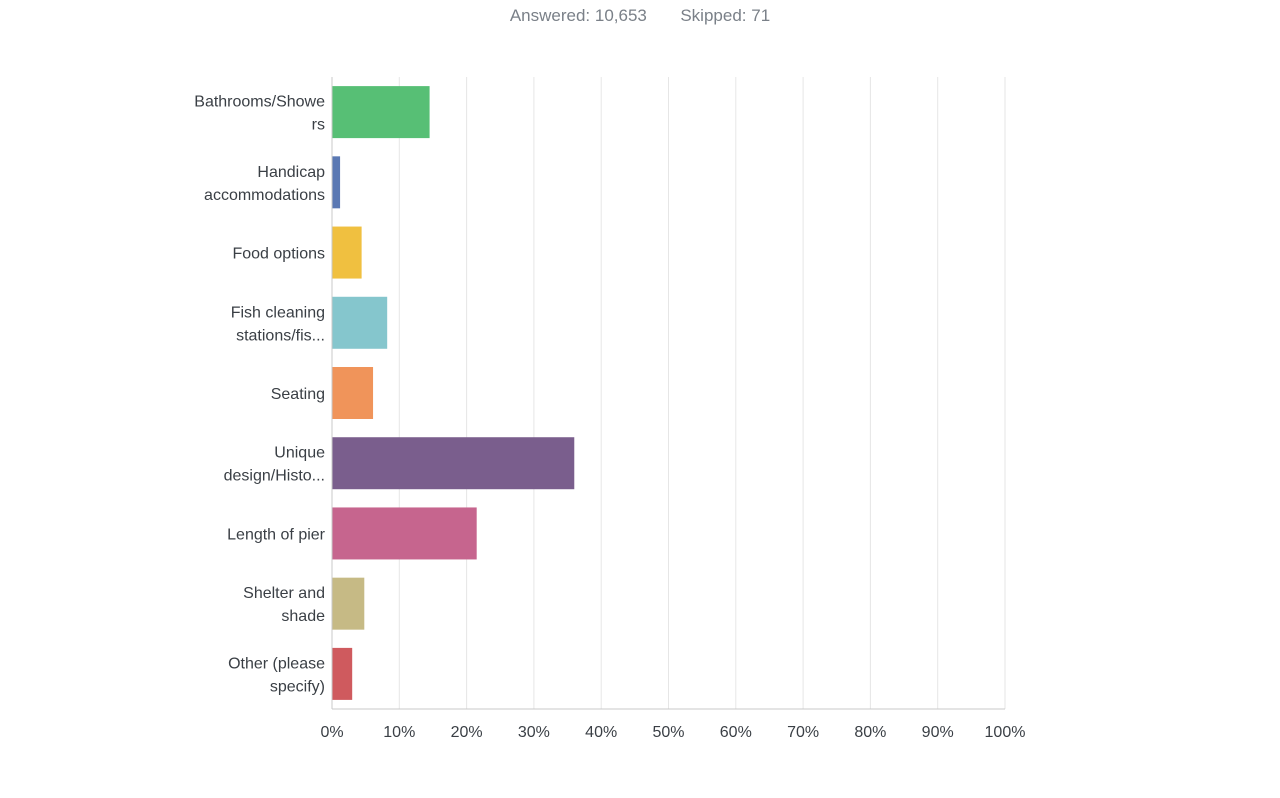 The height and width of the screenshot is (798, 1280). What do you see at coordinates (870, 732) in the screenshot?
I see `x-tick-label: 80%` at bounding box center [870, 732].